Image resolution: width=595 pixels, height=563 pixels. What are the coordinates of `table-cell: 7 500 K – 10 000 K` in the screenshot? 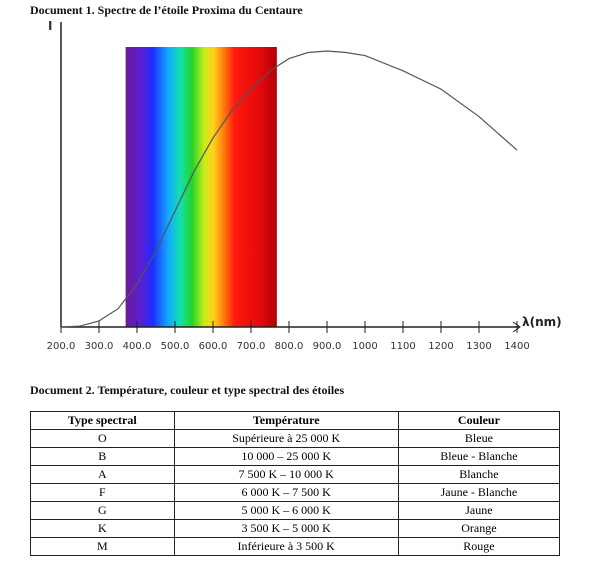 It's located at (286, 474).